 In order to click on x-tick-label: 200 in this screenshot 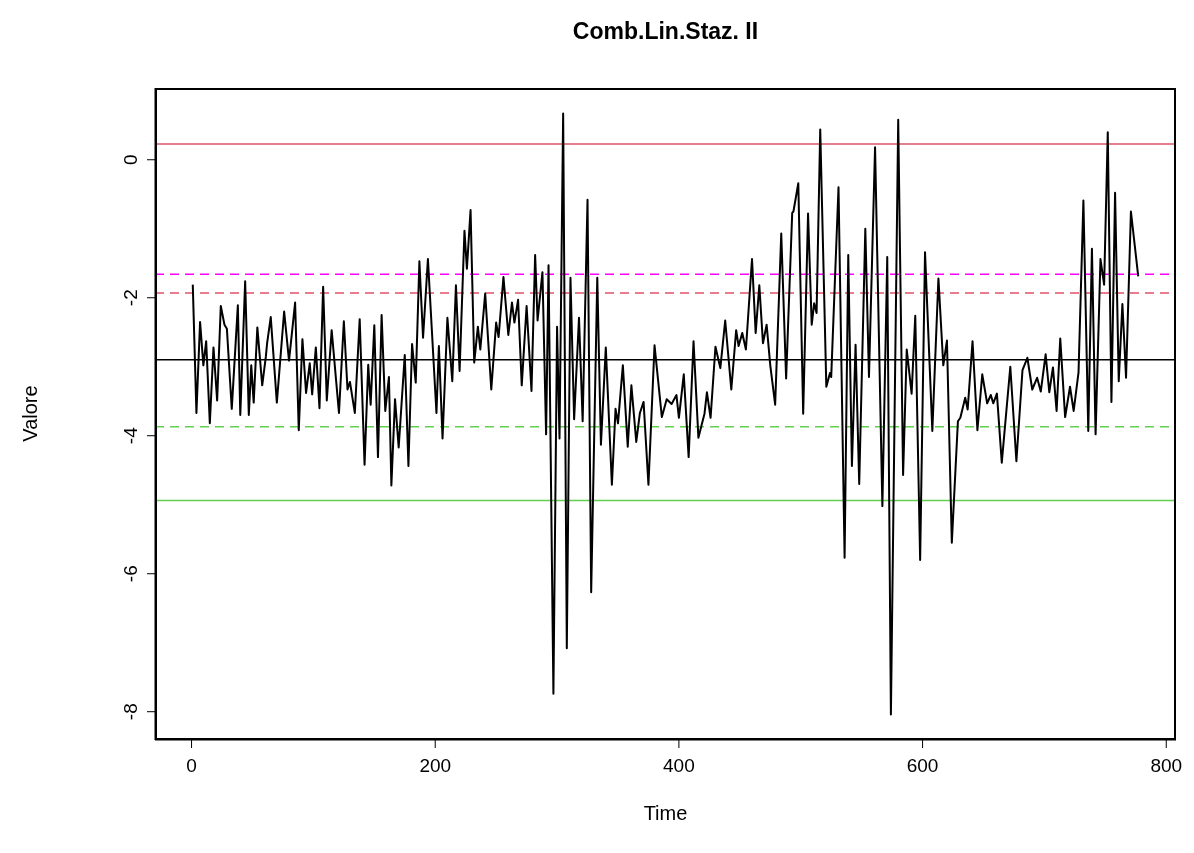, I will do `click(435, 765)`.